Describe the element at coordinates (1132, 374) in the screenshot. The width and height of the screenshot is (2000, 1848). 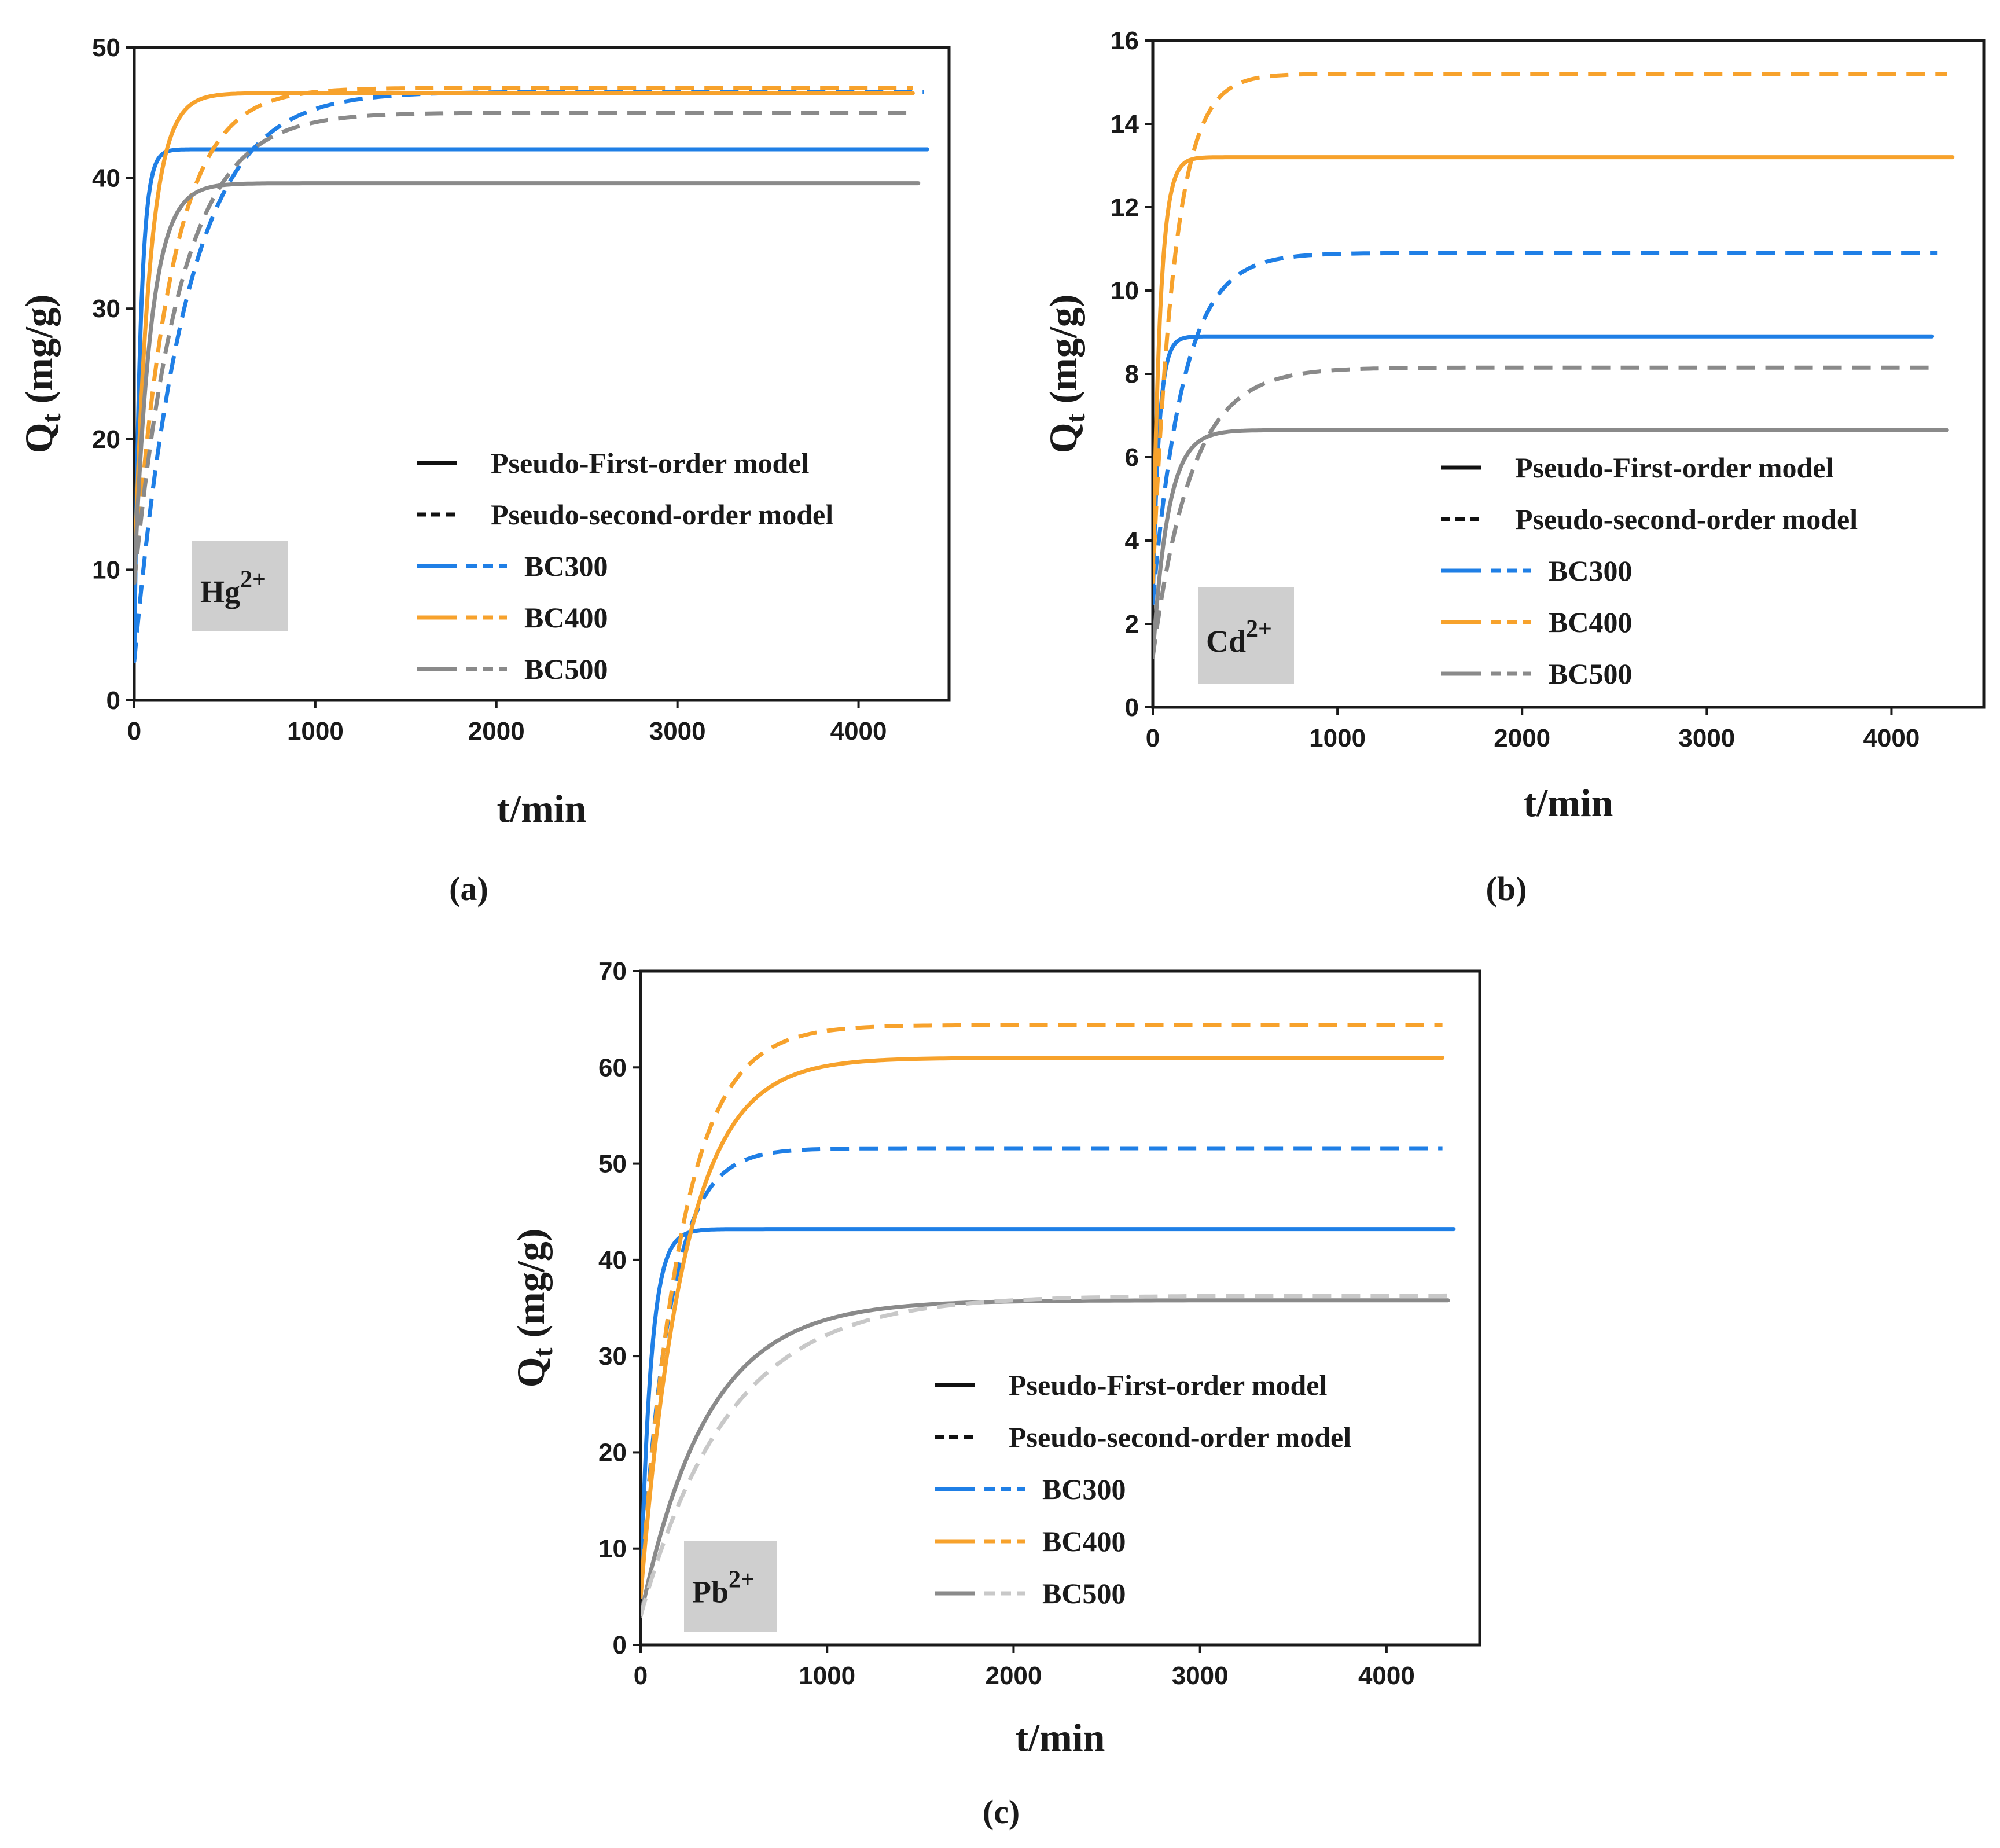
I see `y-tick-label: 8` at that location.